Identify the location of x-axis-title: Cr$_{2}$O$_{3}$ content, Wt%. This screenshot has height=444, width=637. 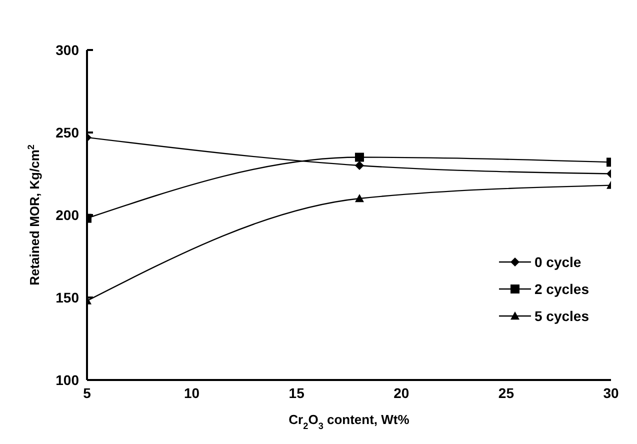
(349, 421).